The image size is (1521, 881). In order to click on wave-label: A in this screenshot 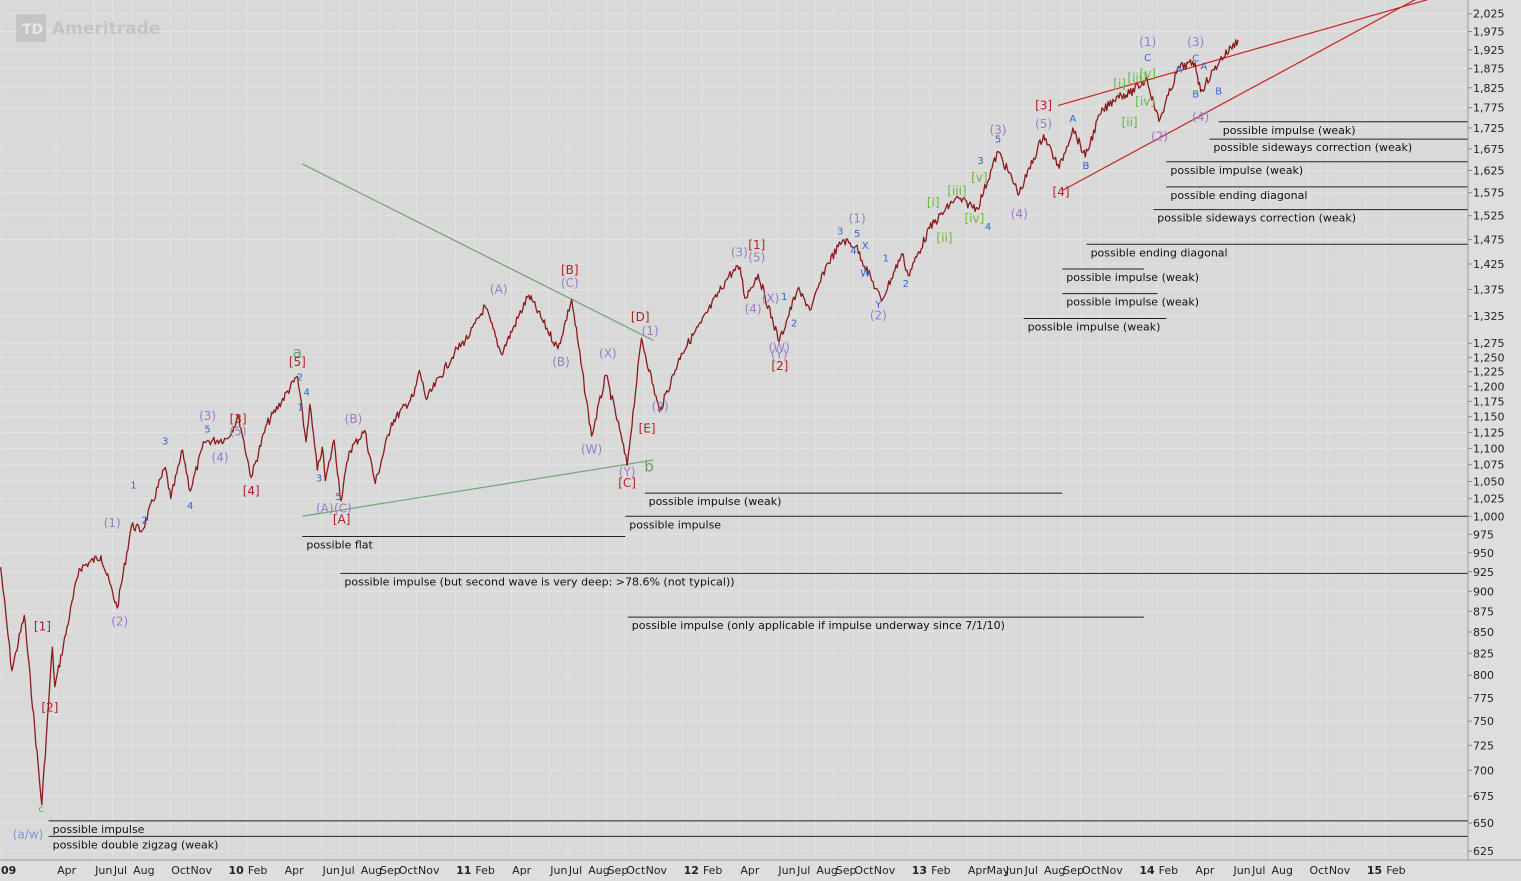, I will do `click(1203, 66)`.